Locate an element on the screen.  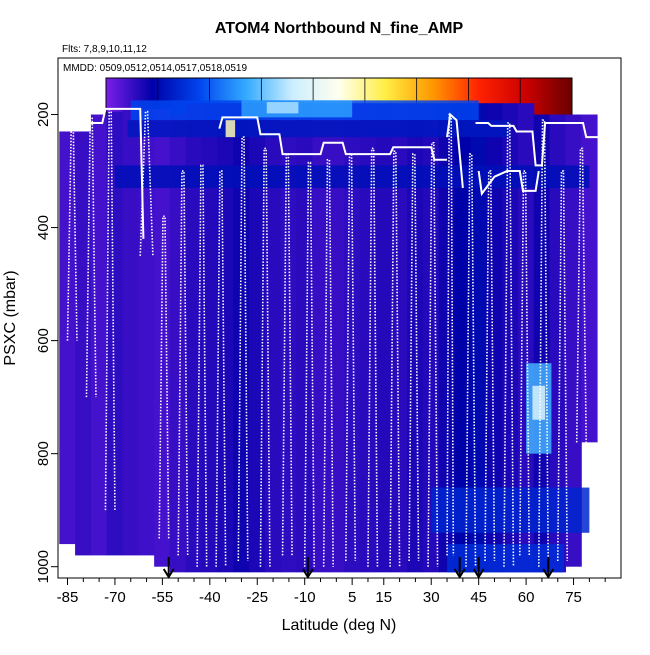
flights-label: Flts: 7,8,9,10,11,12 is located at coordinates (104, 49).